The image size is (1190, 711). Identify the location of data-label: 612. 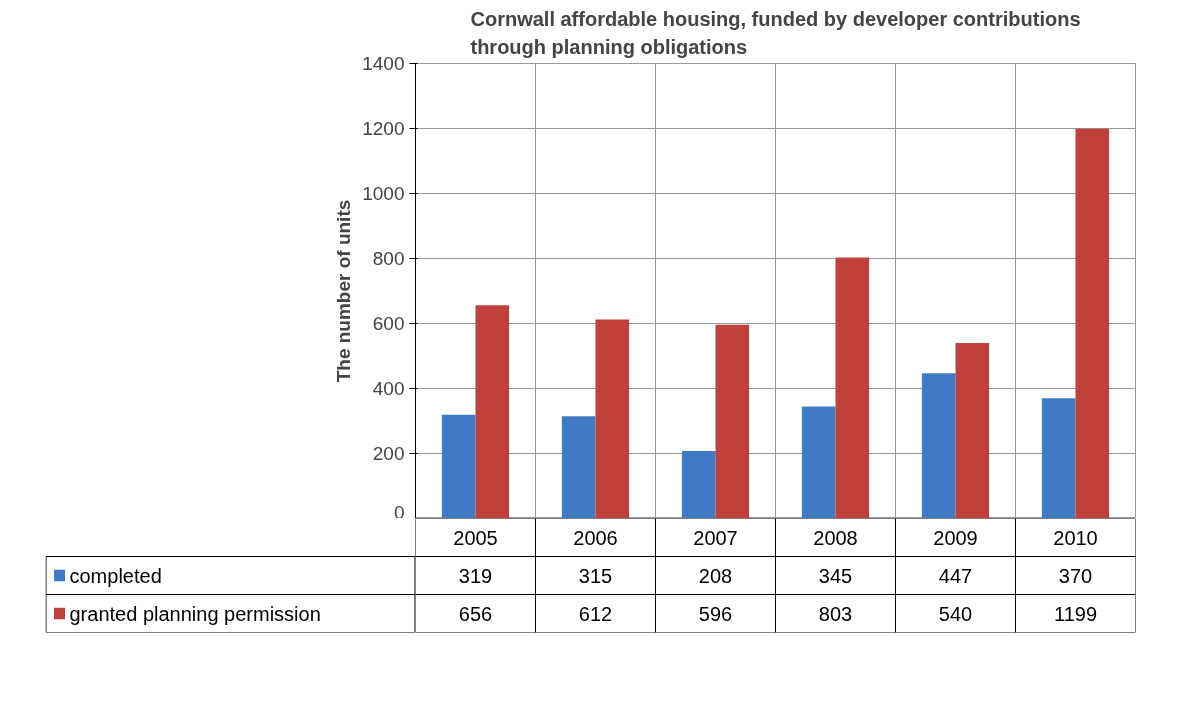
(595, 613).